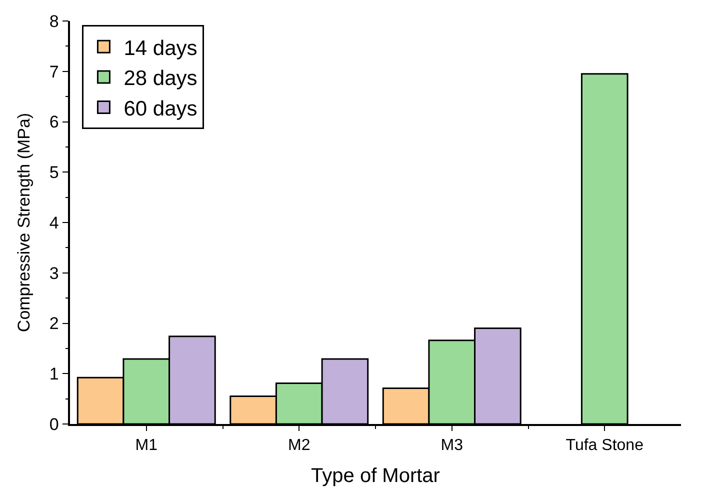  Describe the element at coordinates (452, 445) in the screenshot. I see `x-tick-label: M3` at that location.